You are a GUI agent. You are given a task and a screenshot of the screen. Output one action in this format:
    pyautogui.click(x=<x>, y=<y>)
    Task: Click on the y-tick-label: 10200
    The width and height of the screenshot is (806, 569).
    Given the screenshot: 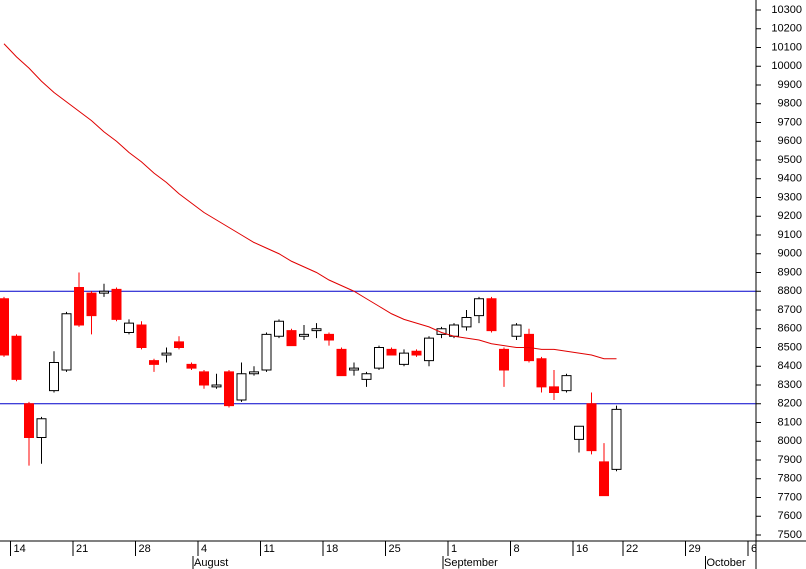 What is the action you would take?
    pyautogui.click(x=786, y=29)
    